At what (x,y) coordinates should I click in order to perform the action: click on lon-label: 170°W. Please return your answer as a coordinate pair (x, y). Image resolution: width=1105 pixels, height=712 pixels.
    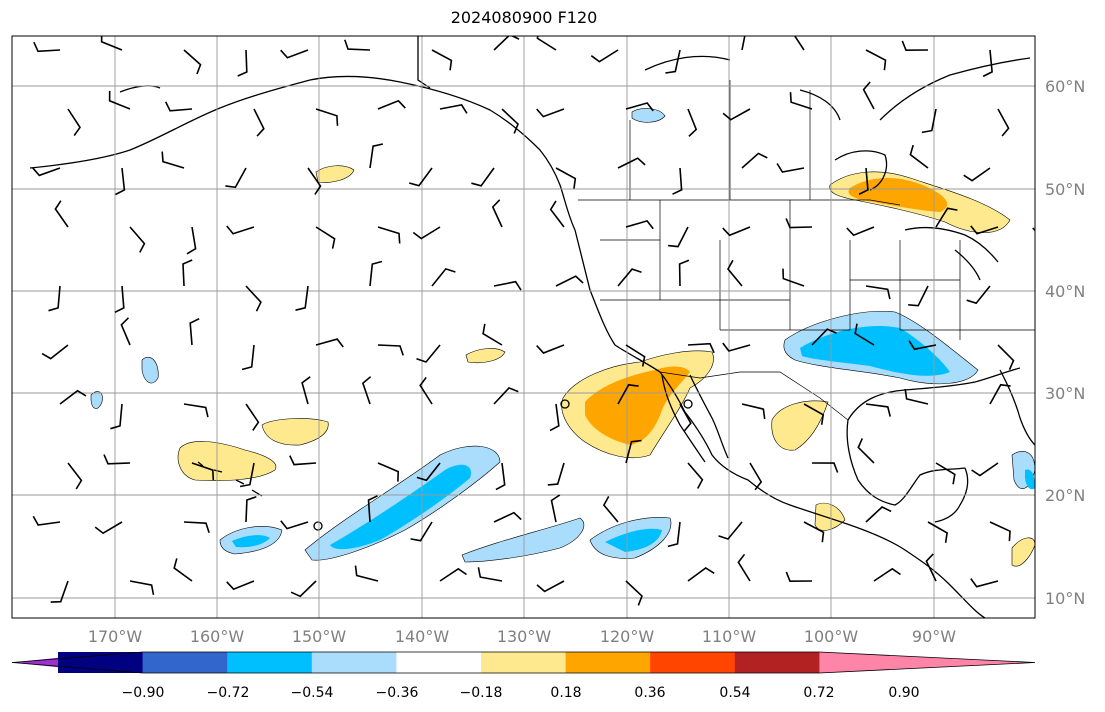
    Looking at the image, I should click on (115, 636).